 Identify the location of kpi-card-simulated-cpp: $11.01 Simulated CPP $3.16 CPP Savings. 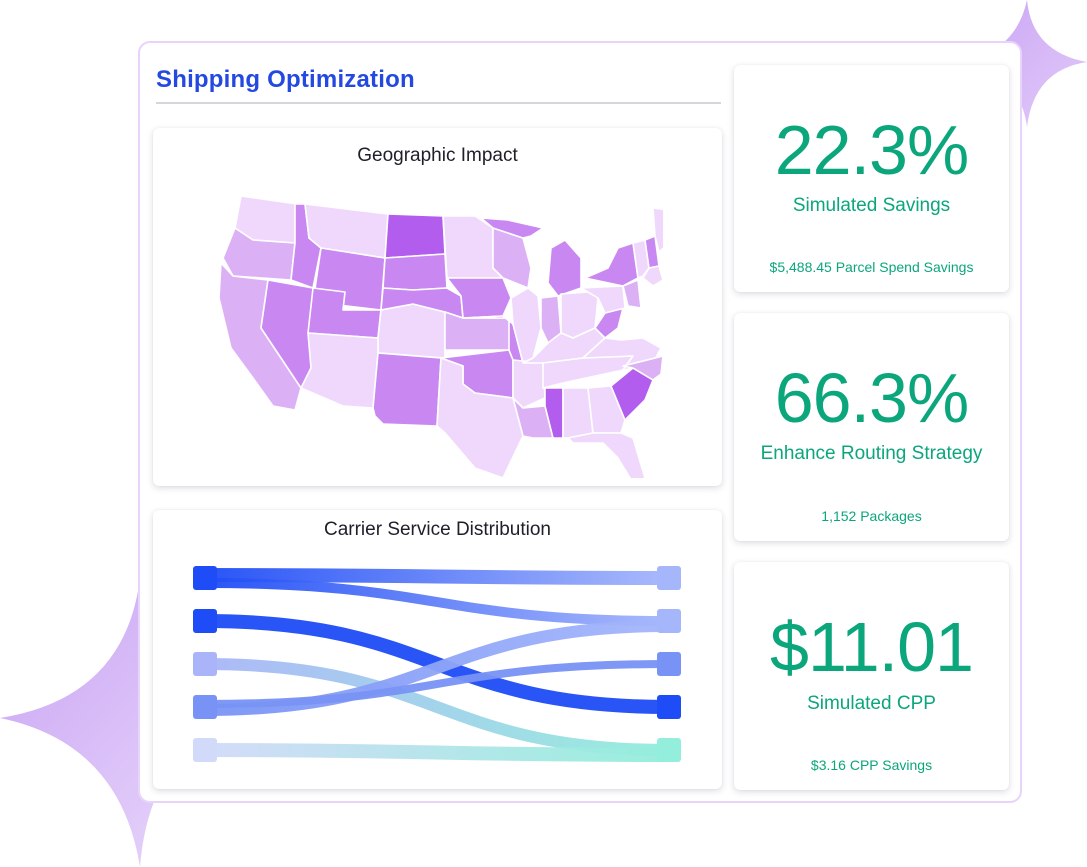
(871, 676).